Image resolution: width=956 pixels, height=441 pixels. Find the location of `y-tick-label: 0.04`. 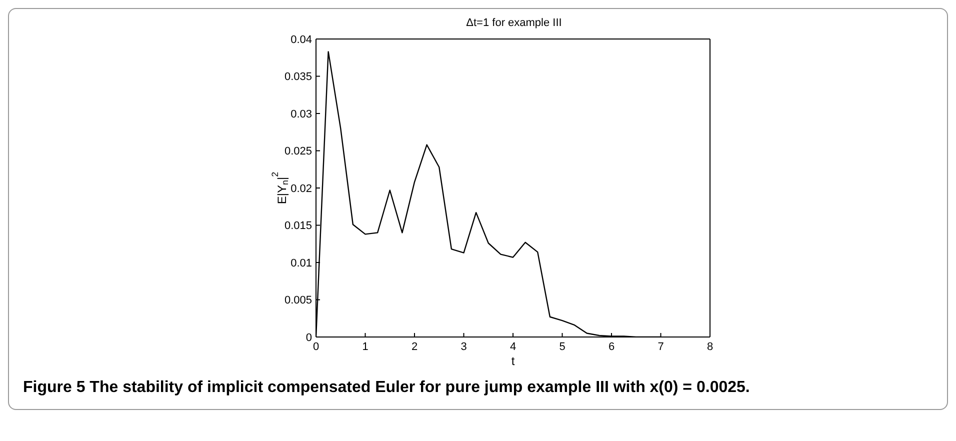

y-tick-label: 0.04 is located at coordinates (301, 40).